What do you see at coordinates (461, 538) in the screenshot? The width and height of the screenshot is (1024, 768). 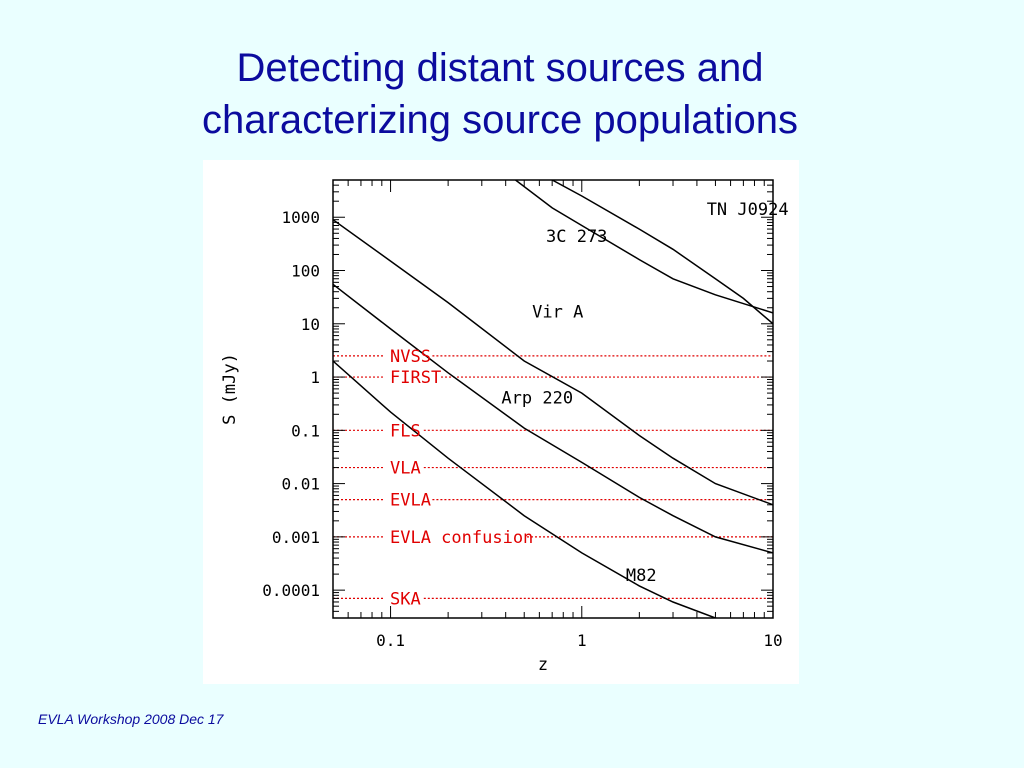 I see `survey-label-5: EVLA confusion` at bounding box center [461, 538].